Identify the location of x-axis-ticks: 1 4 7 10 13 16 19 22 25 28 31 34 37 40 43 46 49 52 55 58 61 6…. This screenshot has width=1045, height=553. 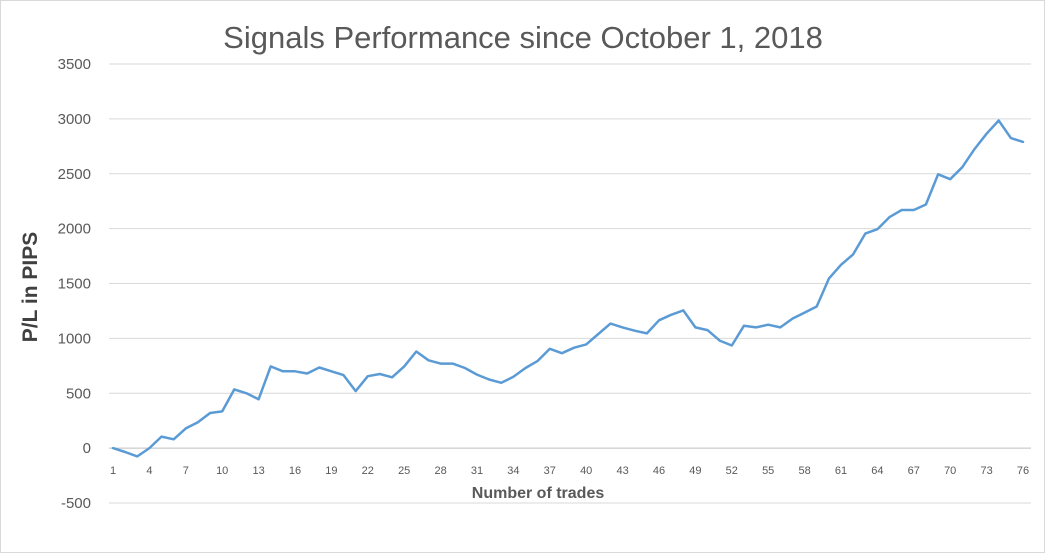
(569, 471).